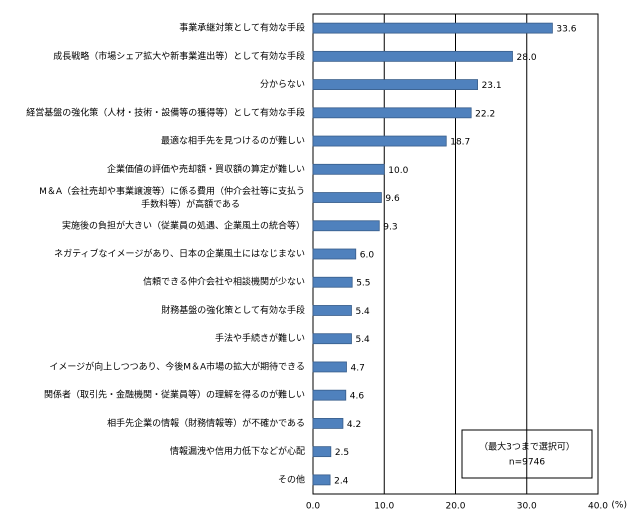 The image size is (630, 514). What do you see at coordinates (527, 507) in the screenshot?
I see `x-tick-label: 30.0` at bounding box center [527, 507].